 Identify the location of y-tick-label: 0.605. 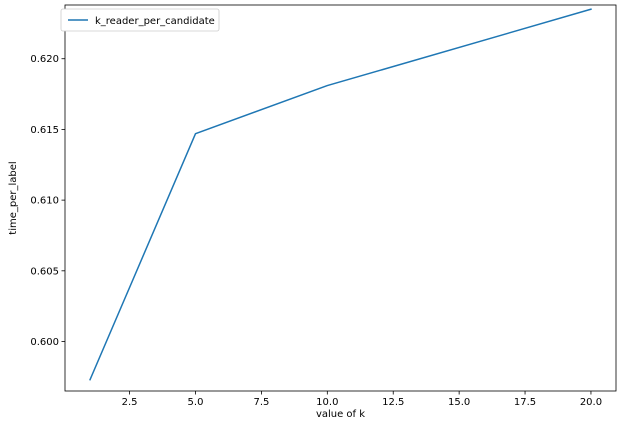
(44, 271).